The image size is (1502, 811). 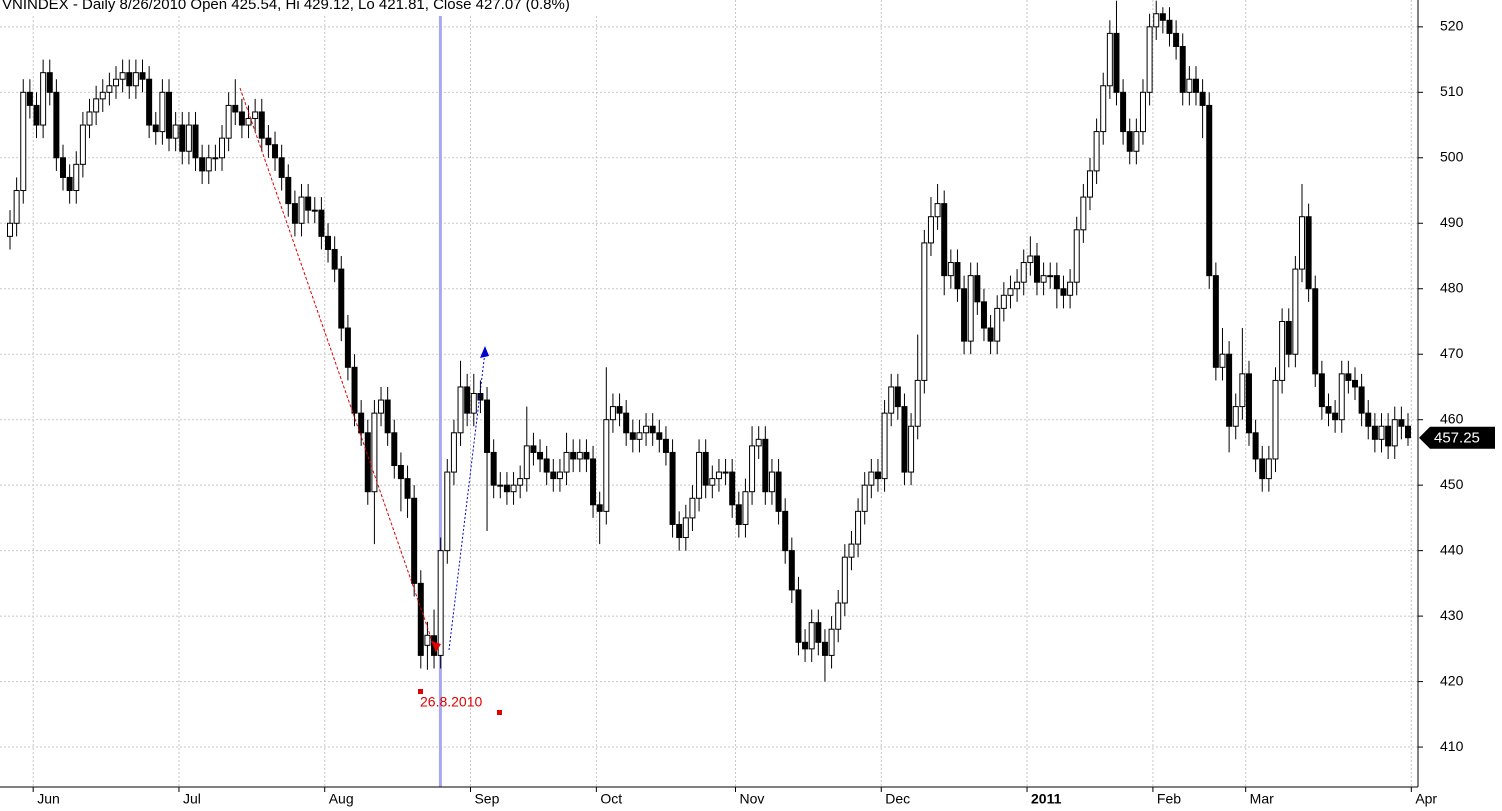 What do you see at coordinates (1452, 287) in the screenshot?
I see `y-tick-label: 480` at bounding box center [1452, 287].